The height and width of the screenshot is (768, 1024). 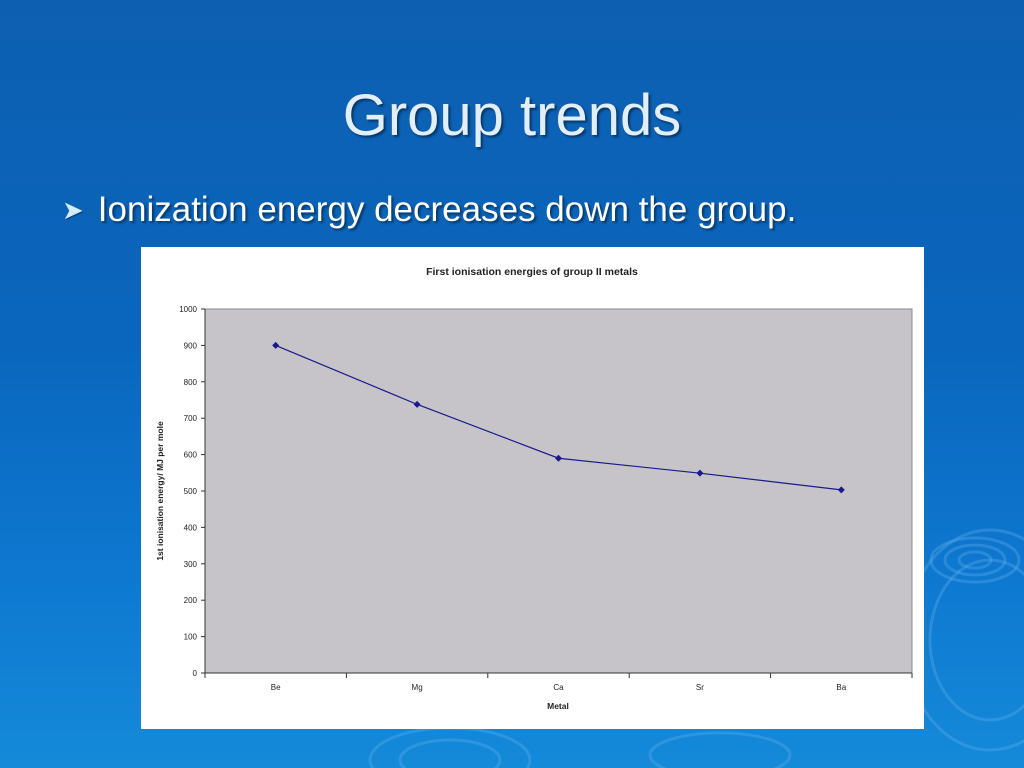 I want to click on x-tick-label: Mg, so click(x=417, y=687).